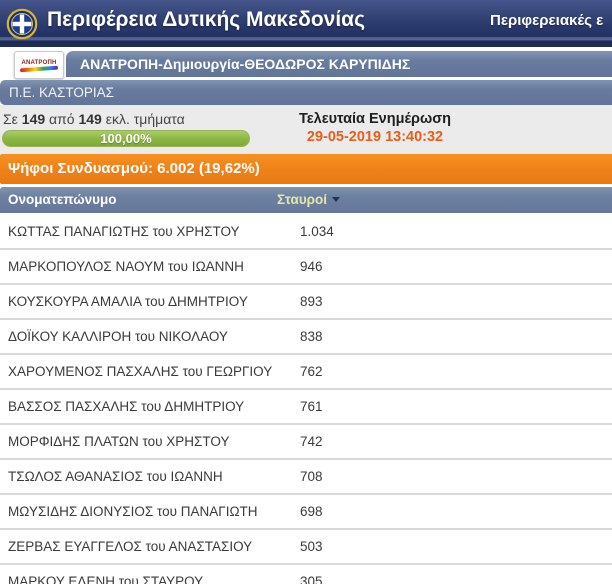 Image resolution: width=612 pixels, height=584 pixels. Describe the element at coordinates (311, 336) in the screenshot. I see `candidate-votes: 838` at that location.